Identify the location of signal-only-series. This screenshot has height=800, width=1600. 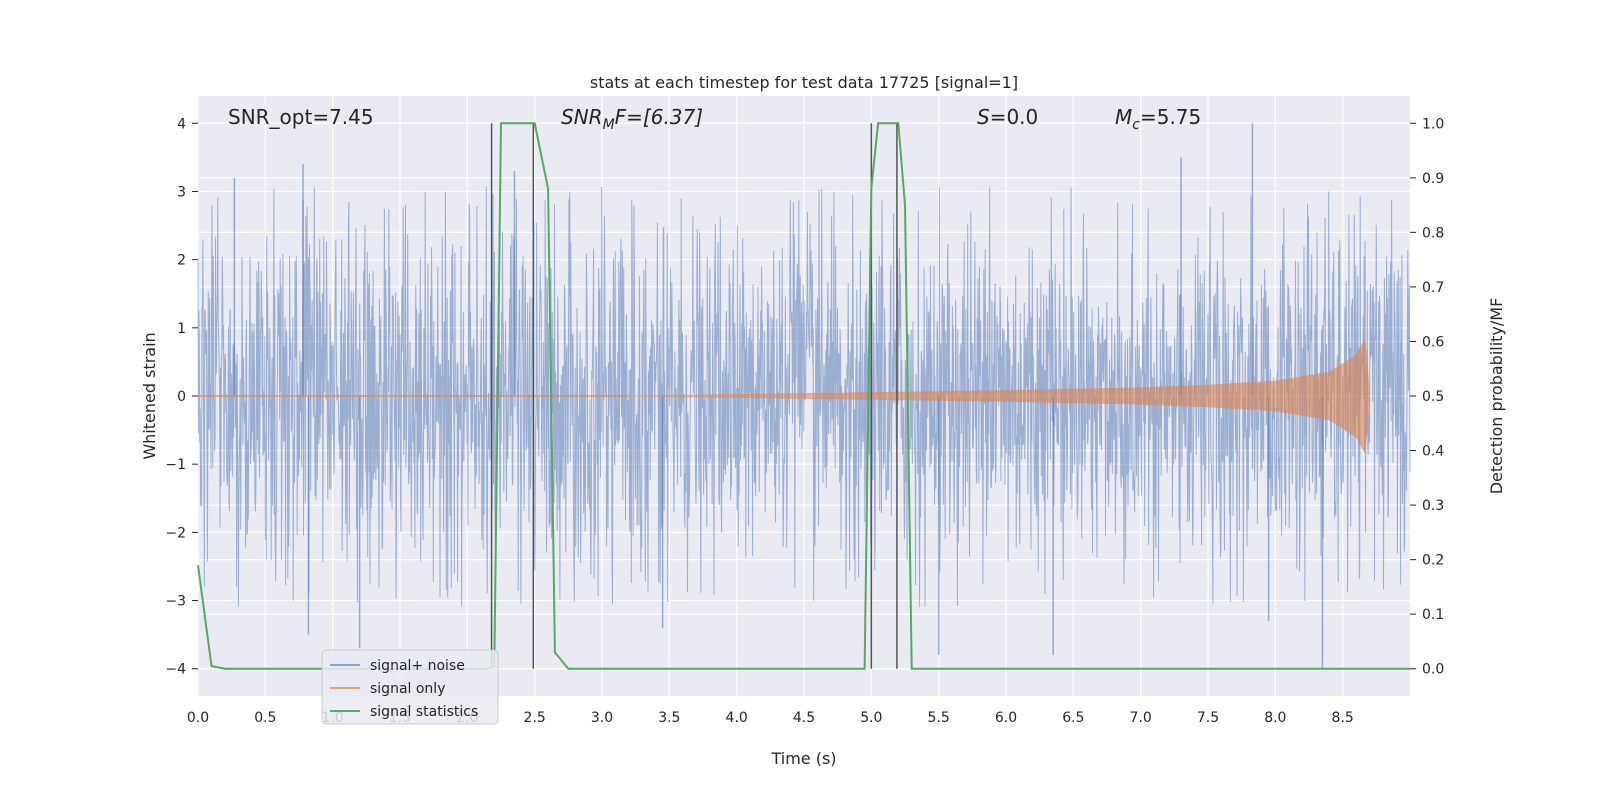
(784, 396).